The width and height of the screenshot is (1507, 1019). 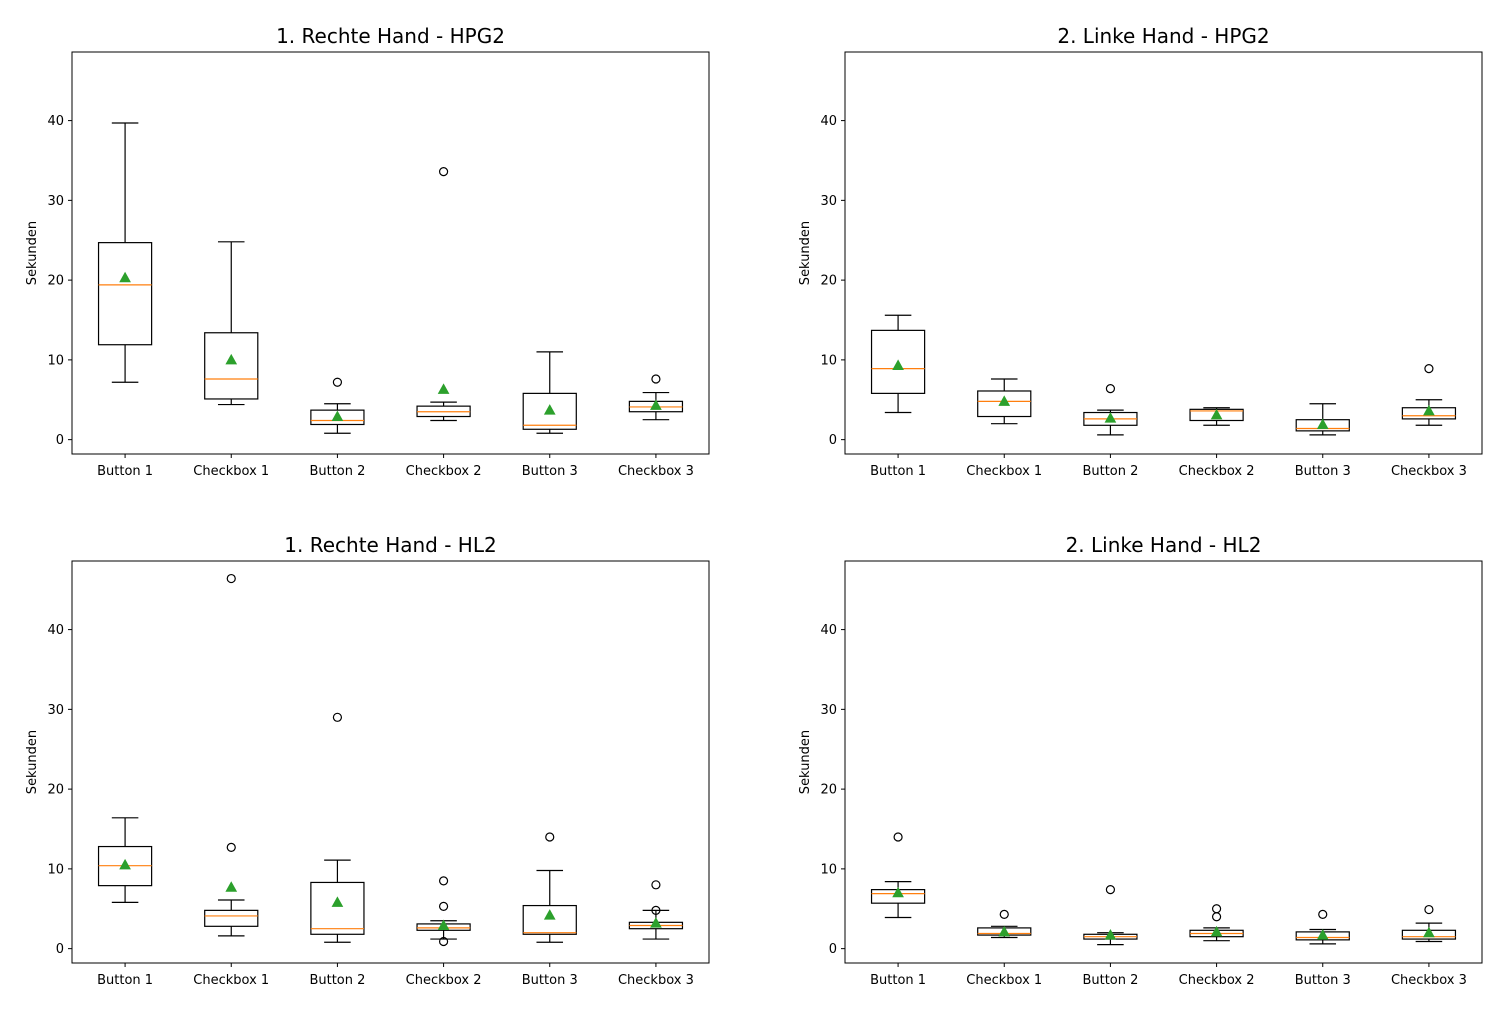 What do you see at coordinates (1163, 36) in the screenshot?
I see `chart-title: 2. Linke Hand - HPG2` at bounding box center [1163, 36].